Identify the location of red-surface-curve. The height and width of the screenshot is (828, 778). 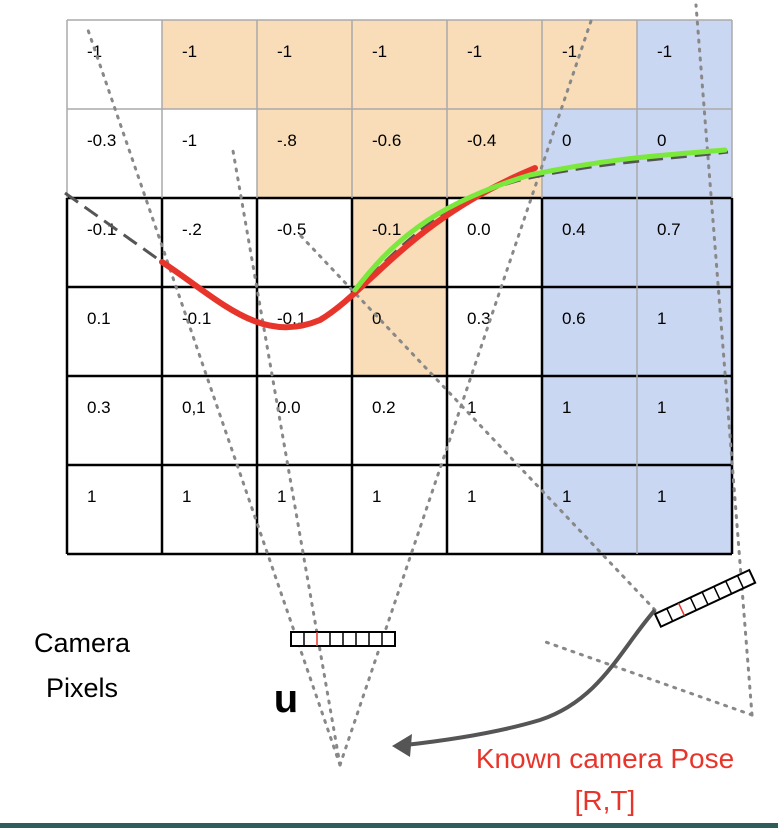
(348, 248).